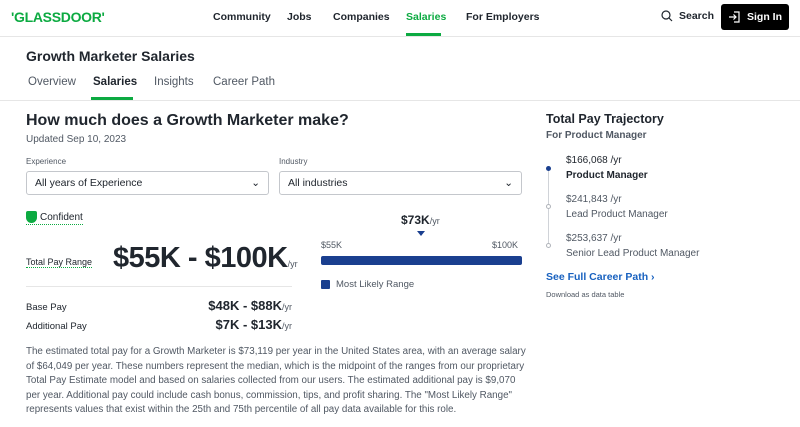 Image resolution: width=800 pixels, height=427 pixels. I want to click on trajectory-role: Product Manager, so click(607, 175).